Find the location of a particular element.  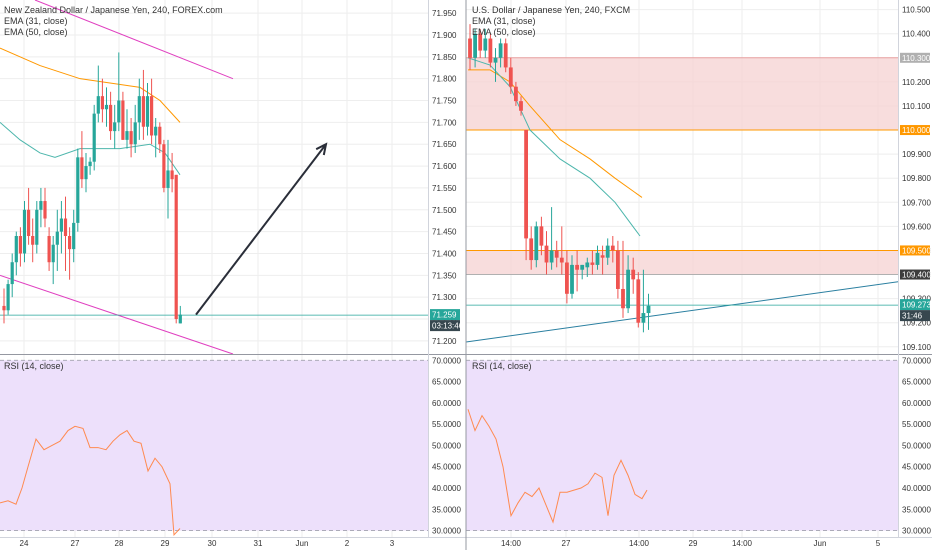

nzdjpy-time-tick: 3 is located at coordinates (392, 543).